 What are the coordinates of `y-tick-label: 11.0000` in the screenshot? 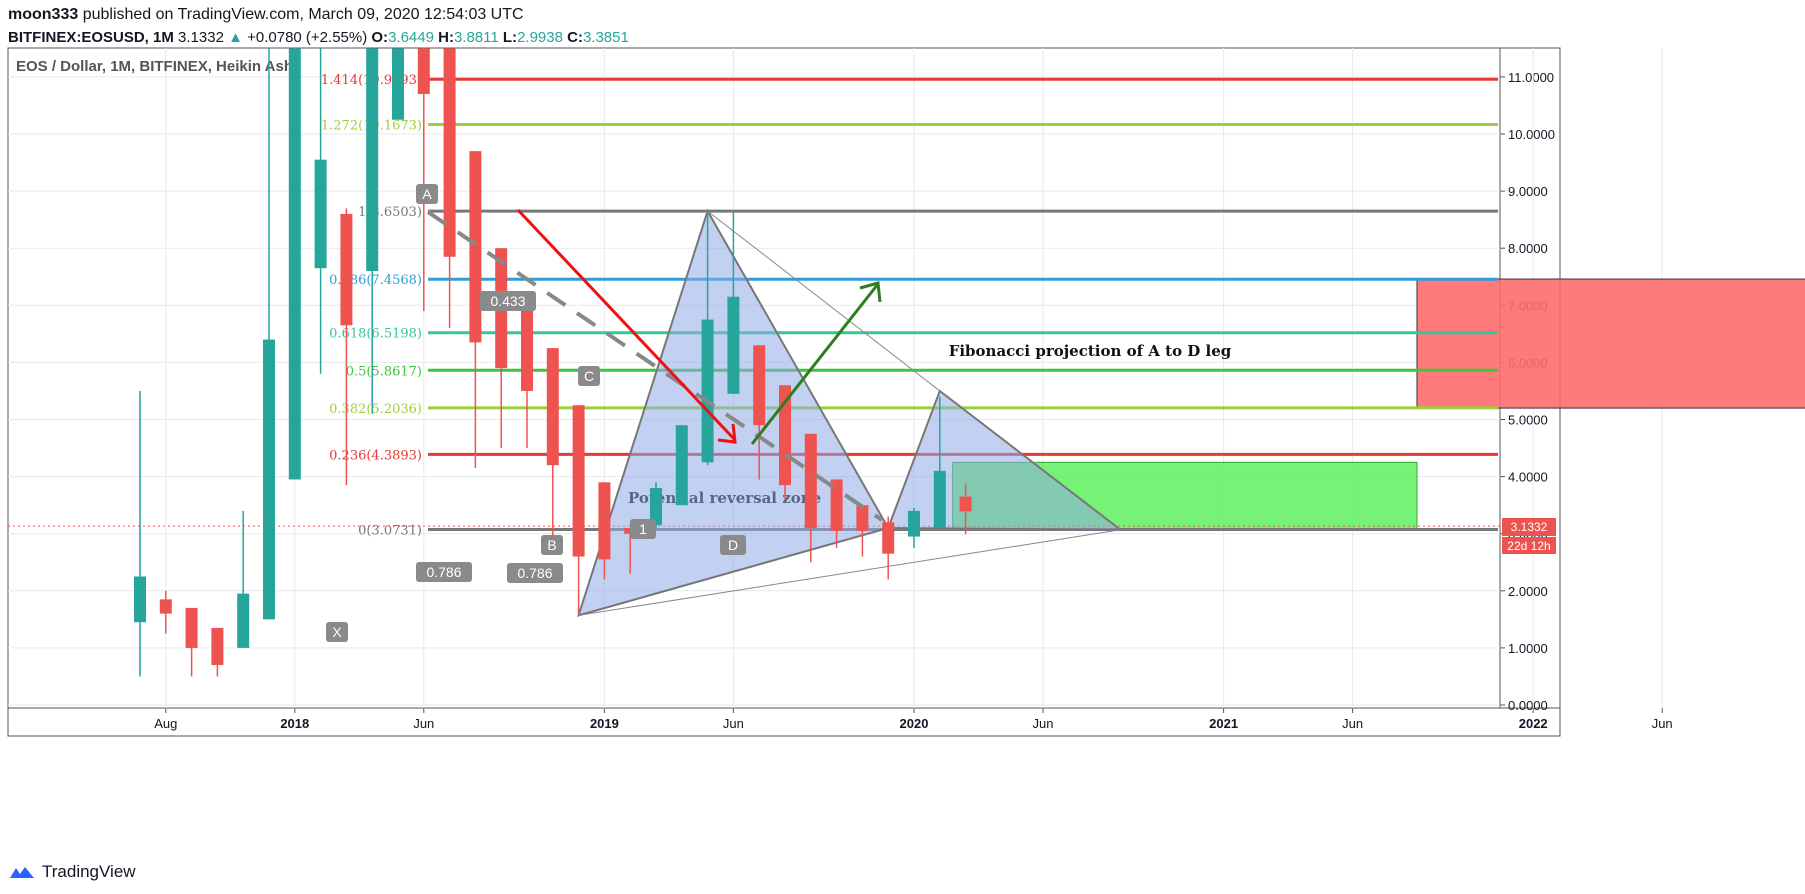 It's located at (1531, 77).